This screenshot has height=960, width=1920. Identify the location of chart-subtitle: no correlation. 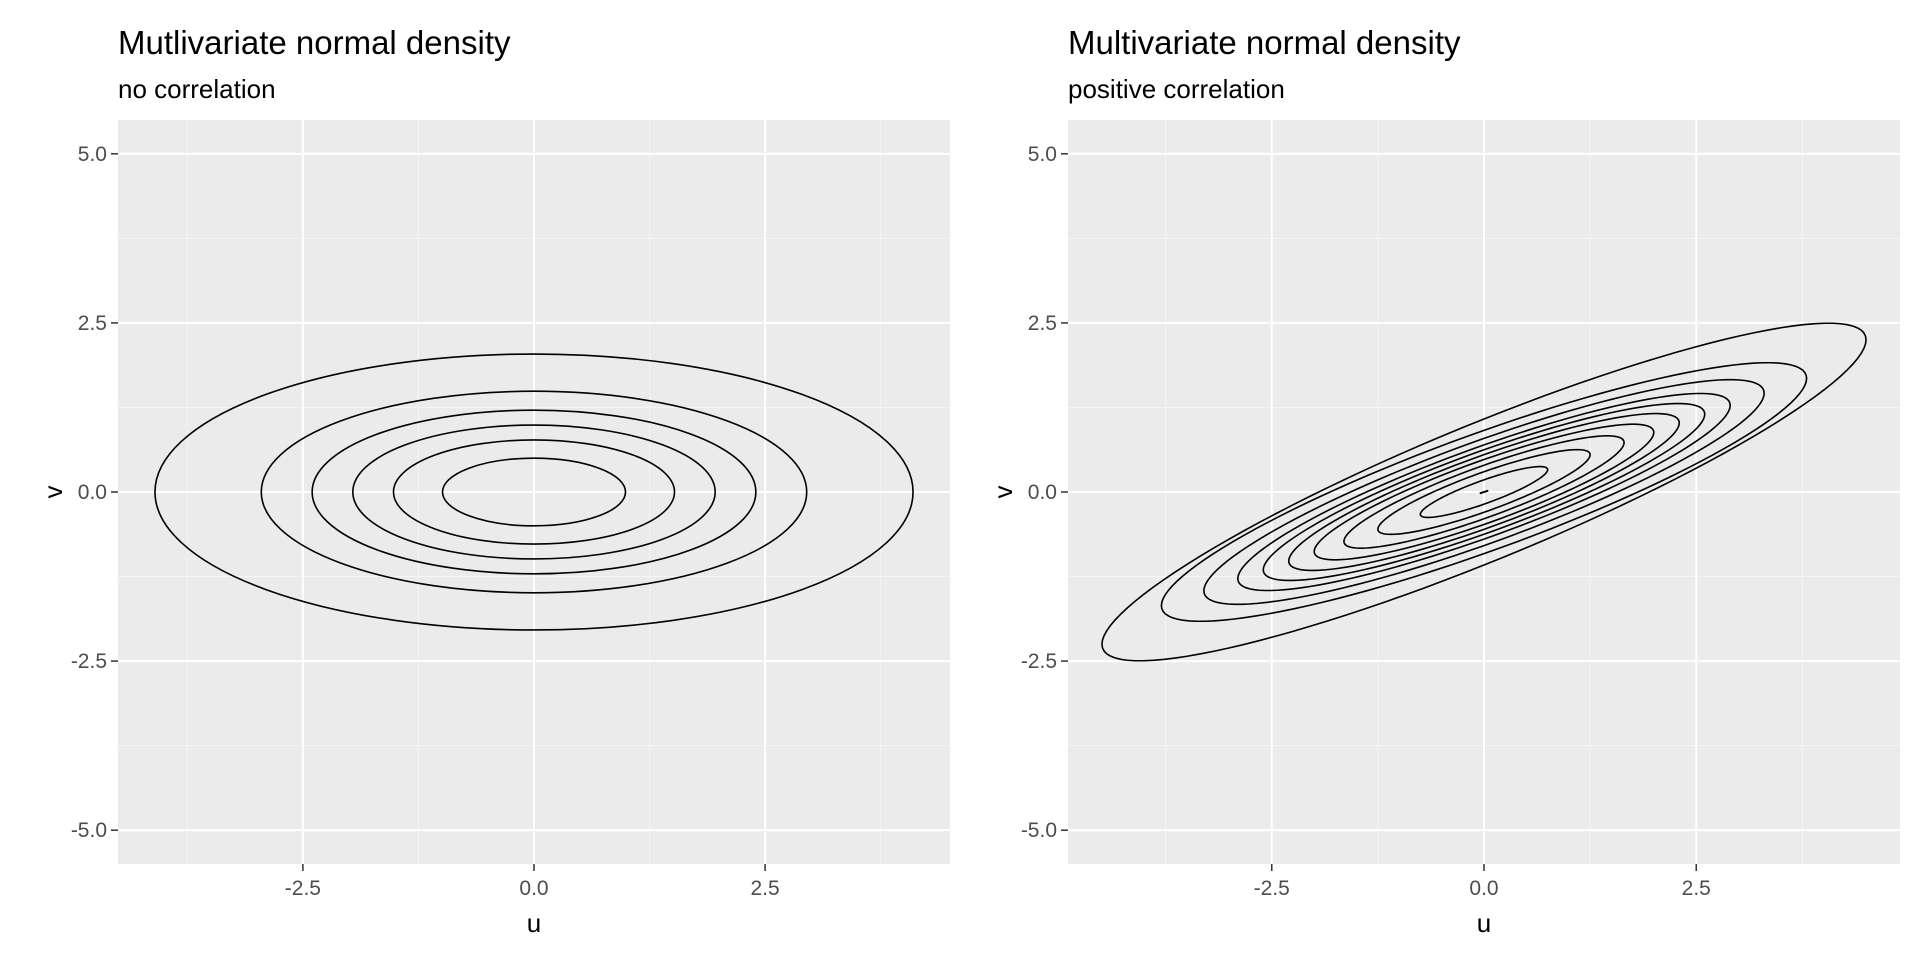
(197, 89).